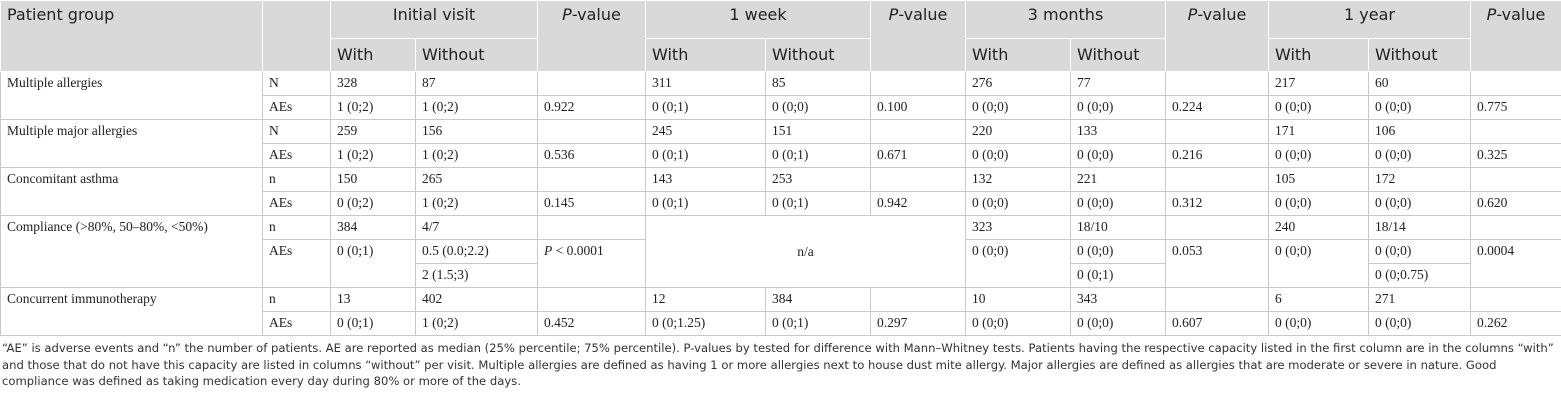 Image resolution: width=1561 pixels, height=418 pixels. I want to click on cell: 4/7, so click(476, 227).